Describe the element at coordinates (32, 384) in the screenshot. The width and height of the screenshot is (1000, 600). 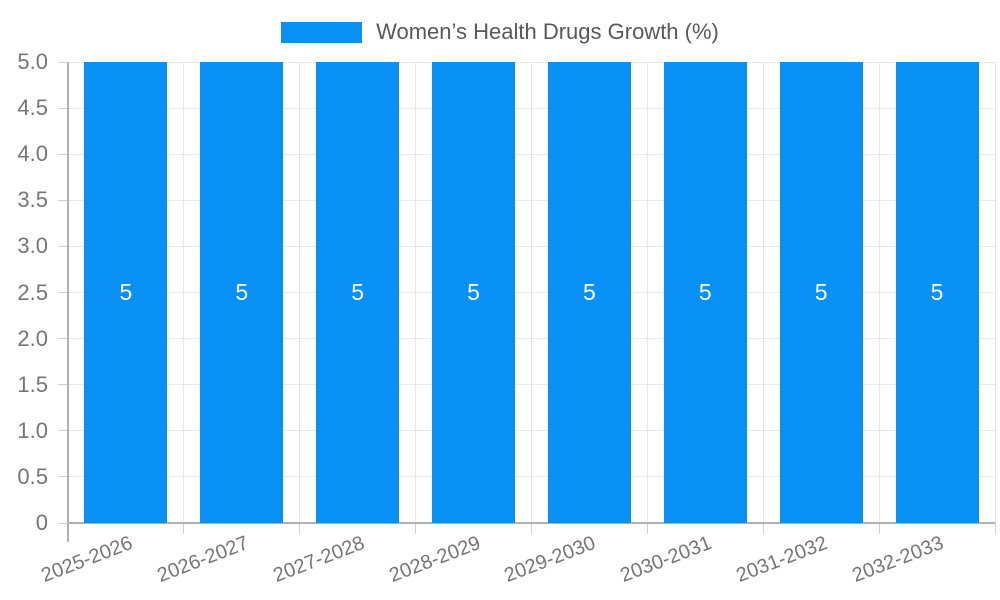
I see `y-axis-tick-label: 1.5` at that location.